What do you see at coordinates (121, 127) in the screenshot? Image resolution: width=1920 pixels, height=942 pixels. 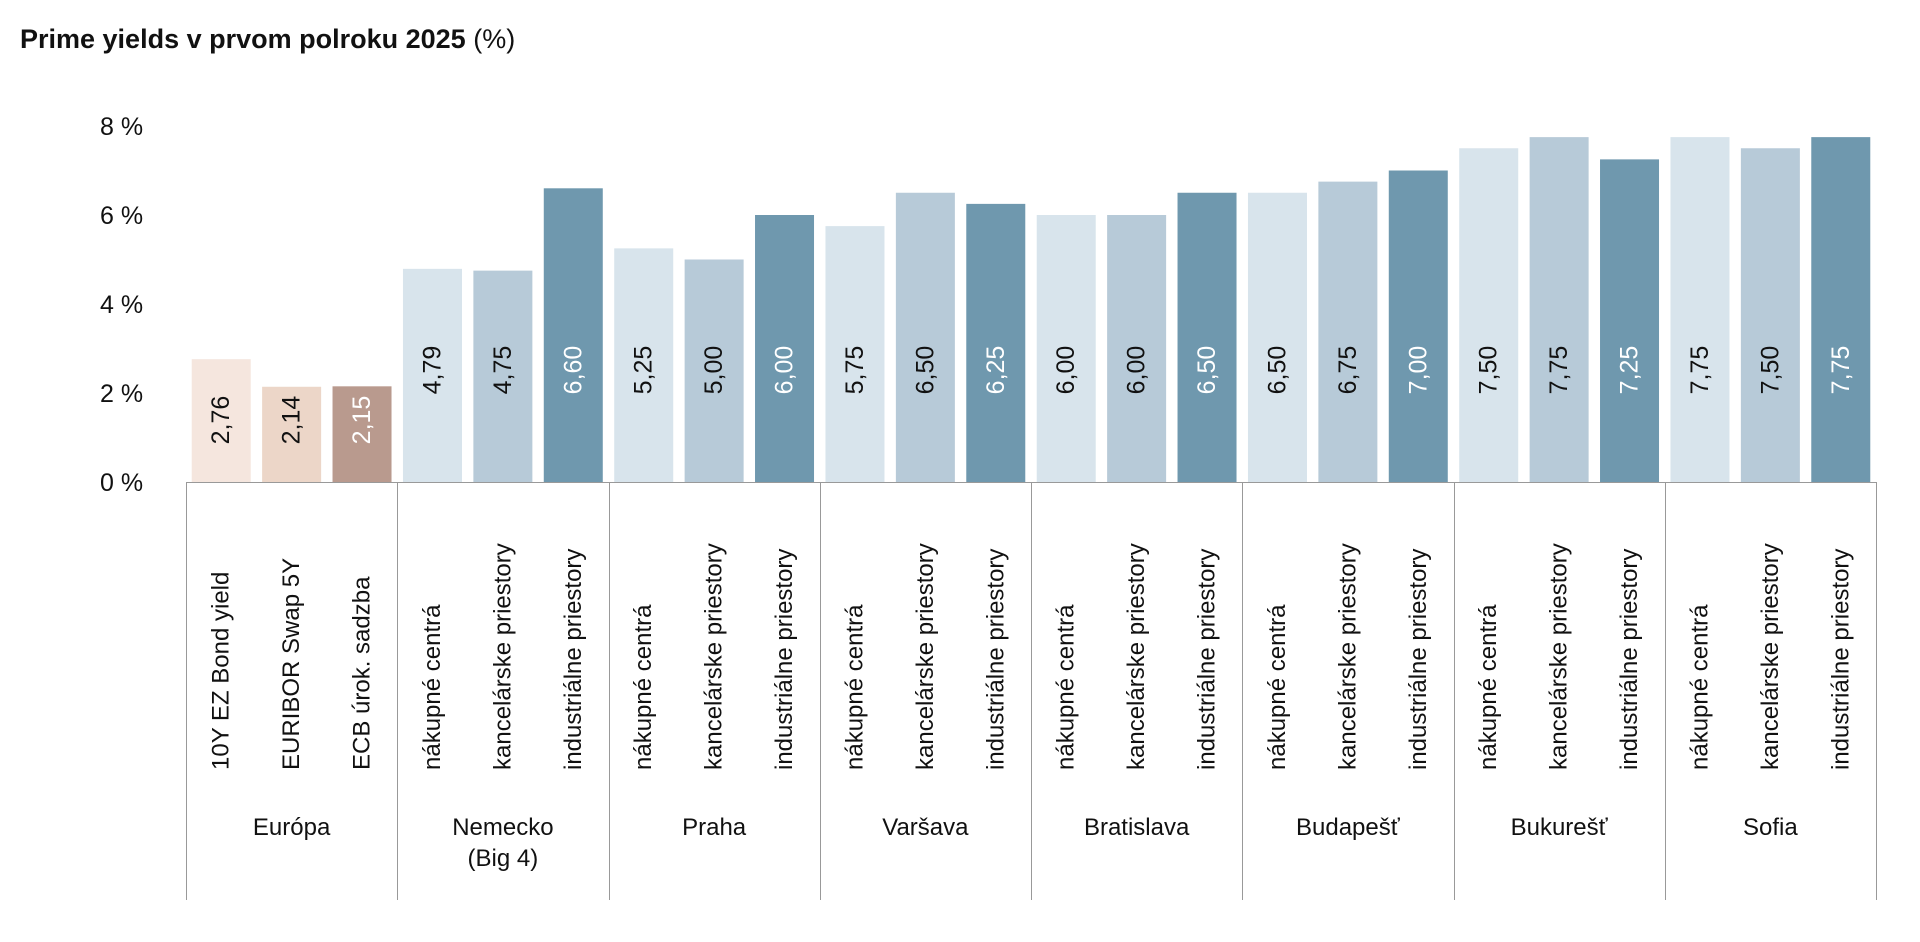 I see `y-tick-label: 8 %` at bounding box center [121, 127].